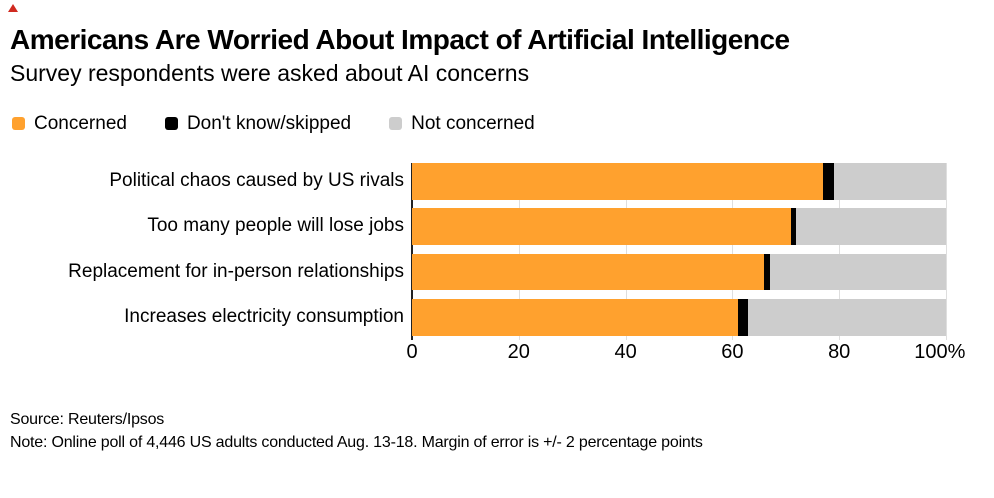 The image size is (994, 498). What do you see at coordinates (256, 180) in the screenshot?
I see `category-label: Political chaos caused by US rivals` at bounding box center [256, 180].